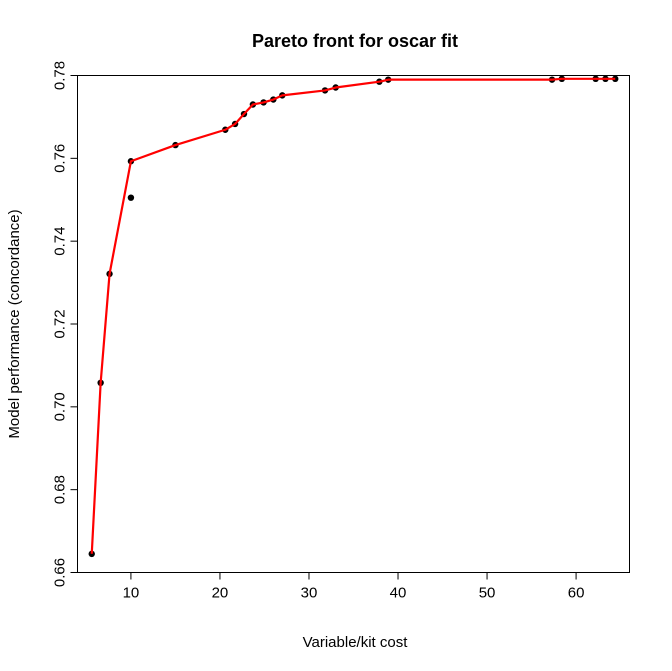 Image resolution: width=672 pixels, height=671 pixels. I want to click on x-tick-label: 30, so click(309, 593).